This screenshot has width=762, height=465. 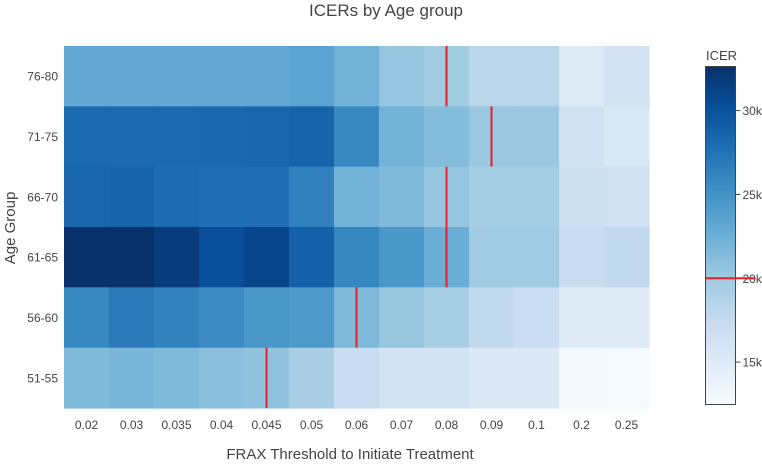 I want to click on x-tick-label: 0.03, so click(x=132, y=425).